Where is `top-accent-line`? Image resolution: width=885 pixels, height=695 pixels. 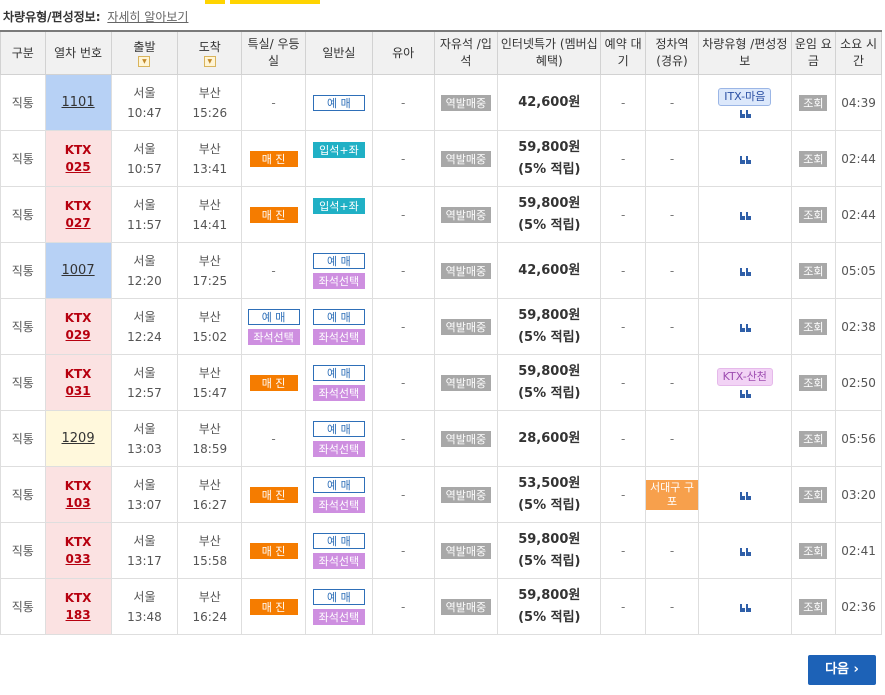
top-accent-line is located at coordinates (442, 2).